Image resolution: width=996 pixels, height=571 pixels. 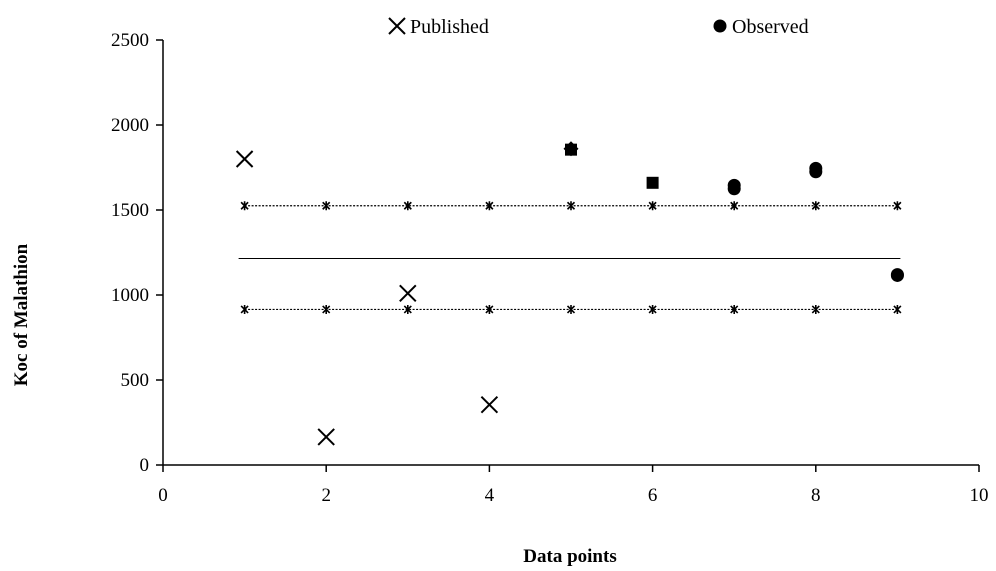 What do you see at coordinates (163, 495) in the screenshot?
I see `x-tick-label: 0` at bounding box center [163, 495].